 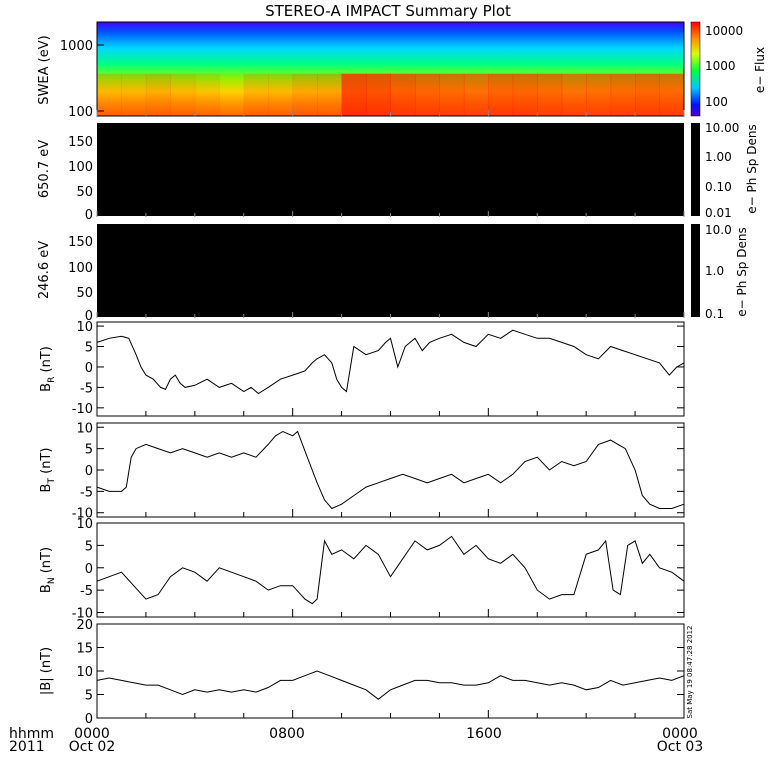 What do you see at coordinates (720, 66) in the screenshot?
I see `swea-cbar-tick-1000: 1000` at bounding box center [720, 66].